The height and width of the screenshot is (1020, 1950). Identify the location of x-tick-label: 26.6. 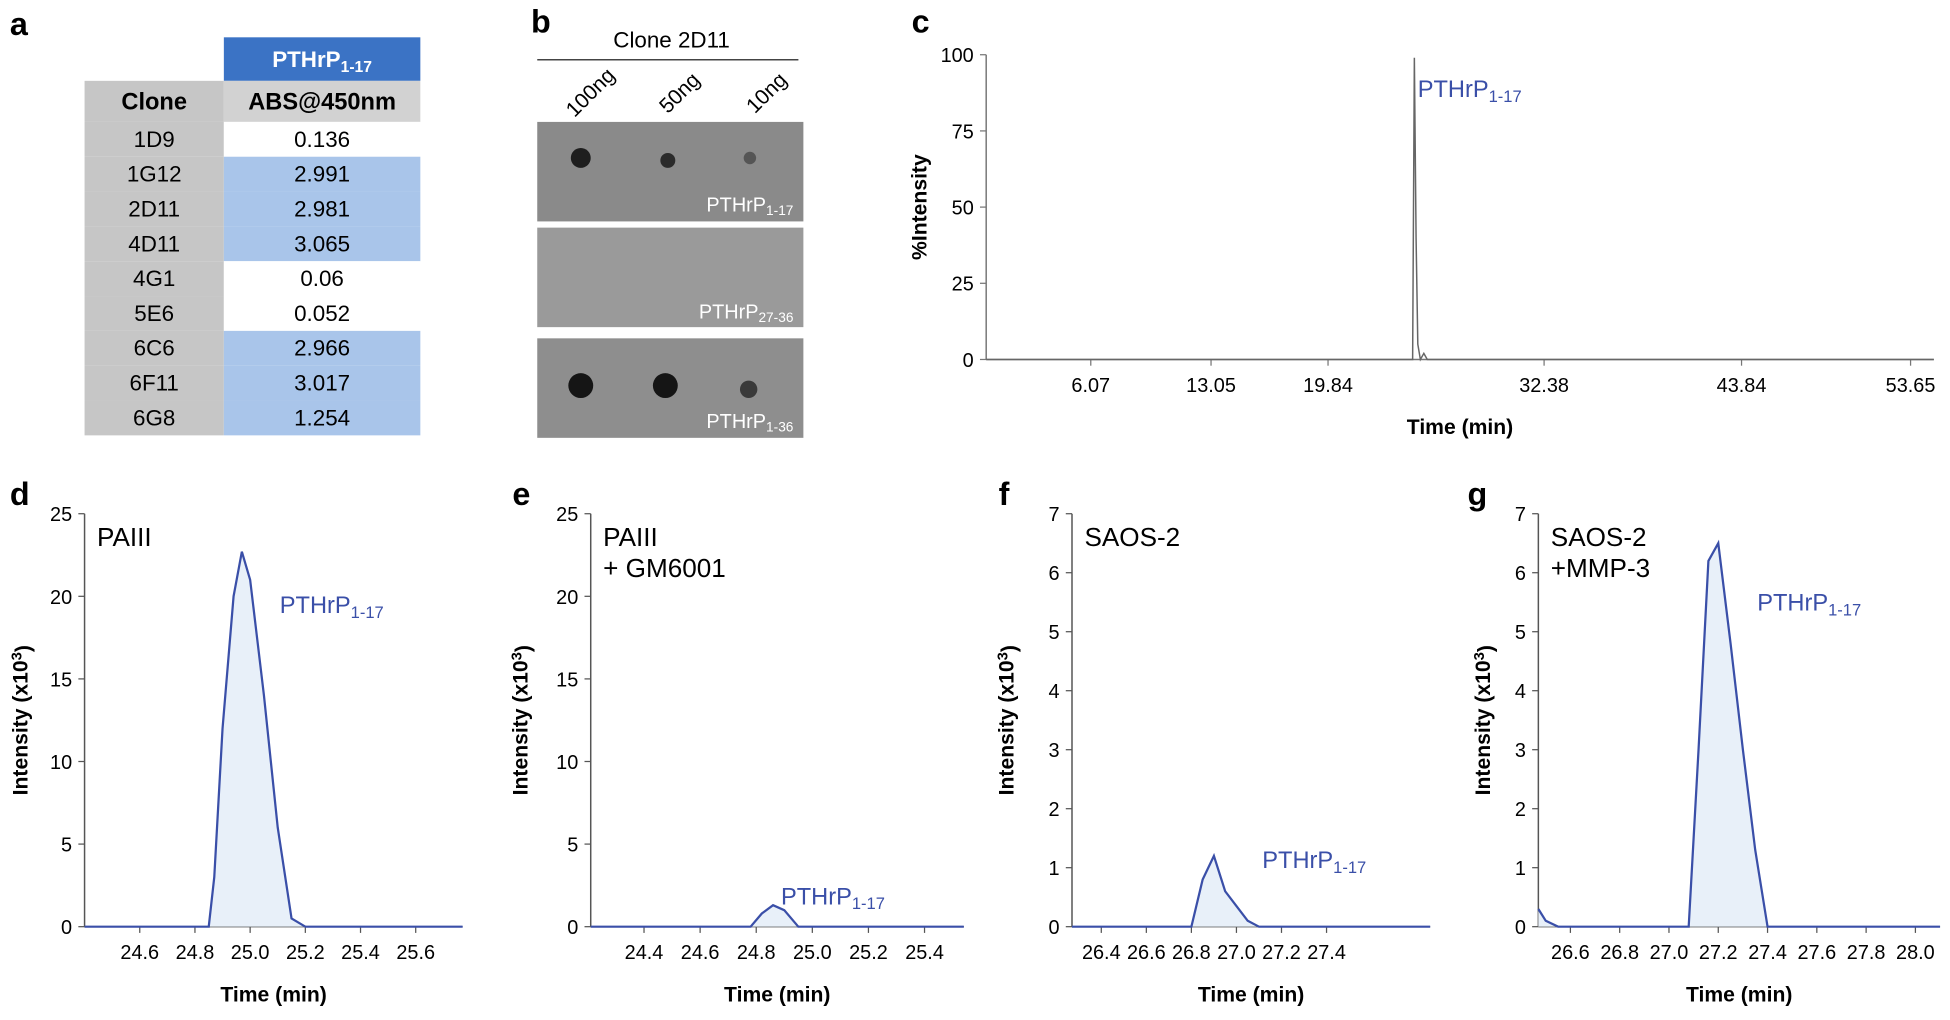
(1570, 953).